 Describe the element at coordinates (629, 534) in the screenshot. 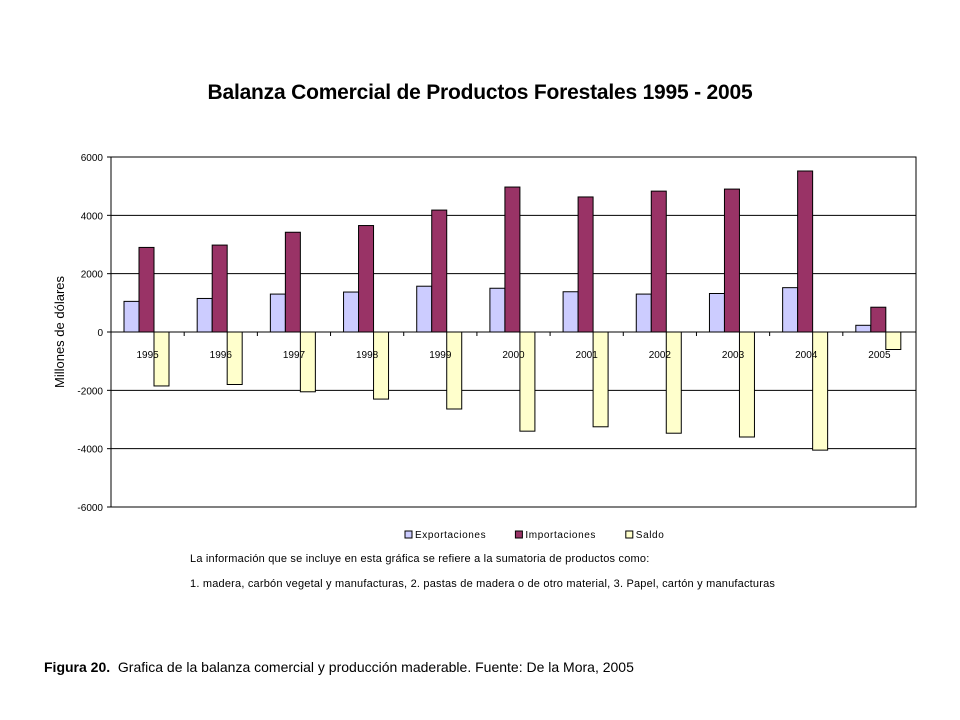

I see `legend-swatch-saldo` at that location.